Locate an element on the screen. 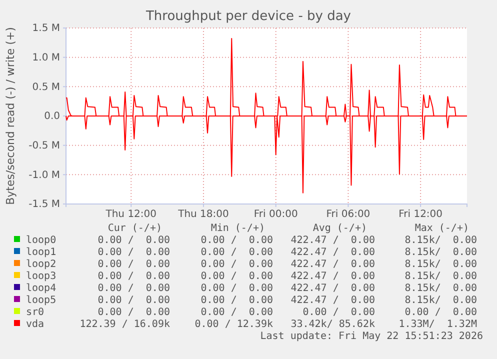 This screenshot has height=359, width=497. x-tick-label: Thu 18:00 is located at coordinates (203, 214).